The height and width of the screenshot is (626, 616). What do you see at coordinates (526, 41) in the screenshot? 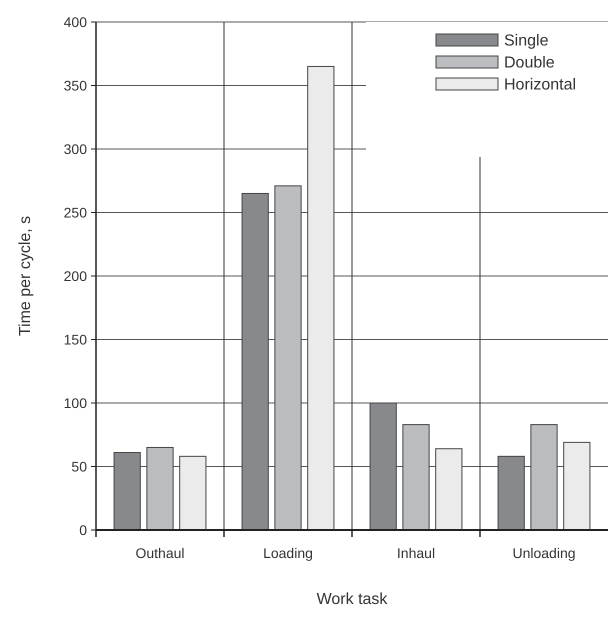
I see `legend-label: Single` at bounding box center [526, 41].